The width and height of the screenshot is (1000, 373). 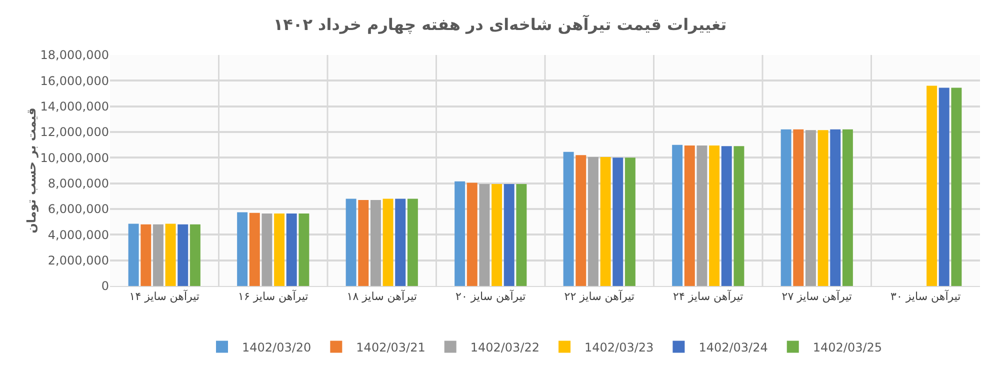 I want to click on legend-label: 1402/03/22, so click(x=505, y=347).